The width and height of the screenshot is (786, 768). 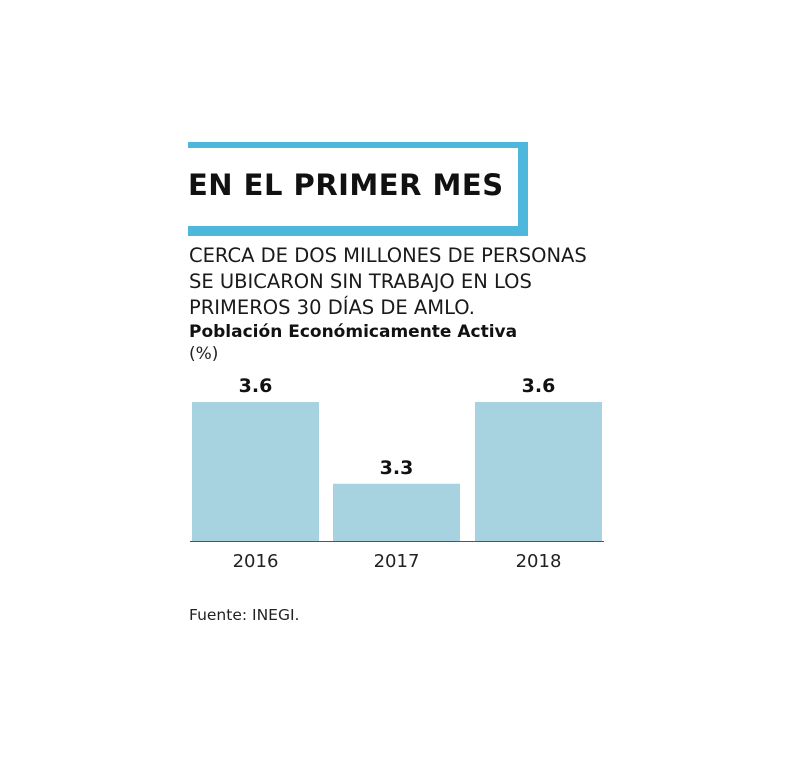 I want to click on subtitle-line: CERCA DE DOS MILLONES DE PERSONAS, so click(x=388, y=255).